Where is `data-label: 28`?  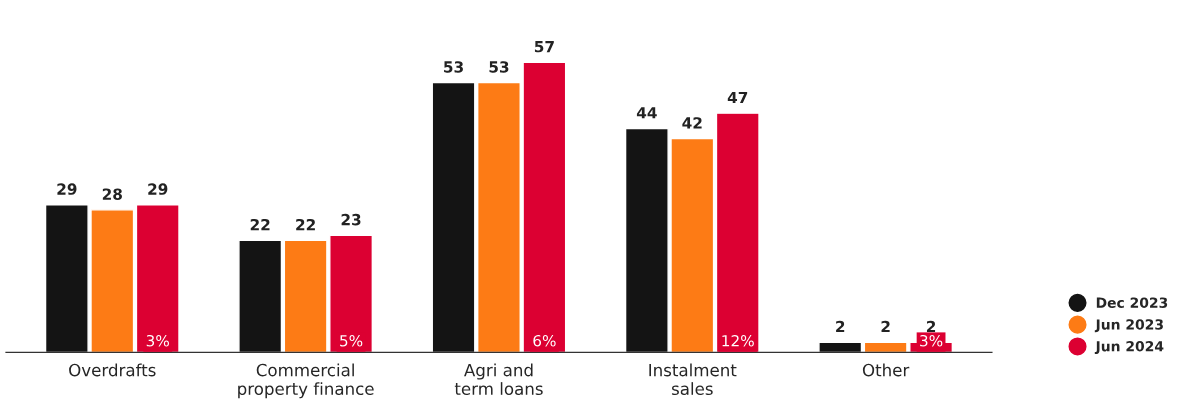 data-label: 28 is located at coordinates (112, 194).